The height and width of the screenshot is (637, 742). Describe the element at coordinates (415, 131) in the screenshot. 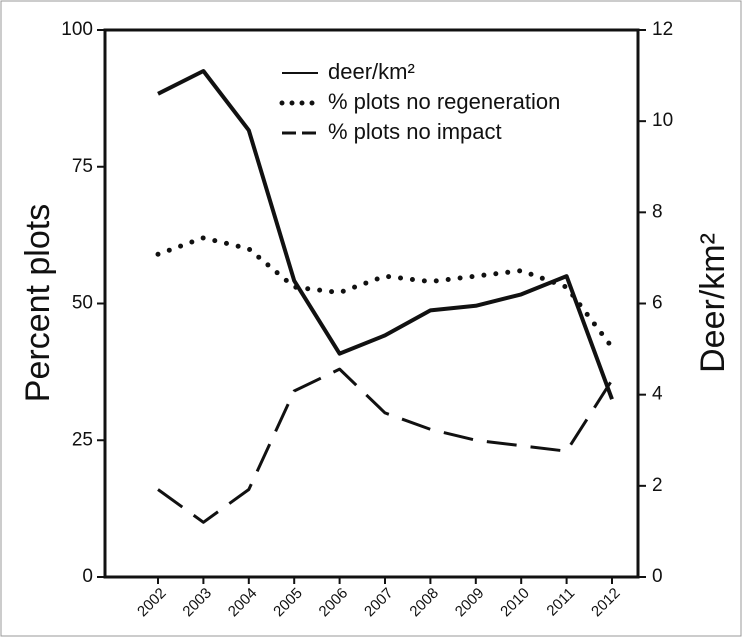

I see `legend-label: % plots no impact` at that location.